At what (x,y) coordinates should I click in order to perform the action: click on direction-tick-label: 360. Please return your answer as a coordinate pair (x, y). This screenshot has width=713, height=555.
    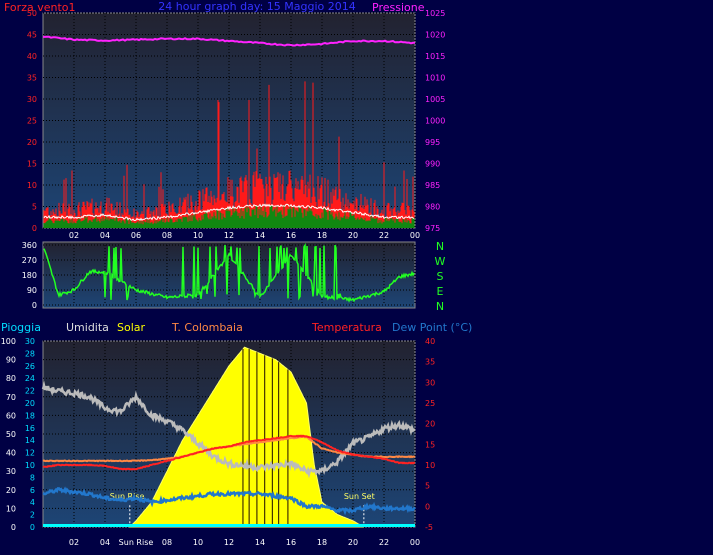
    Looking at the image, I should click on (29, 245).